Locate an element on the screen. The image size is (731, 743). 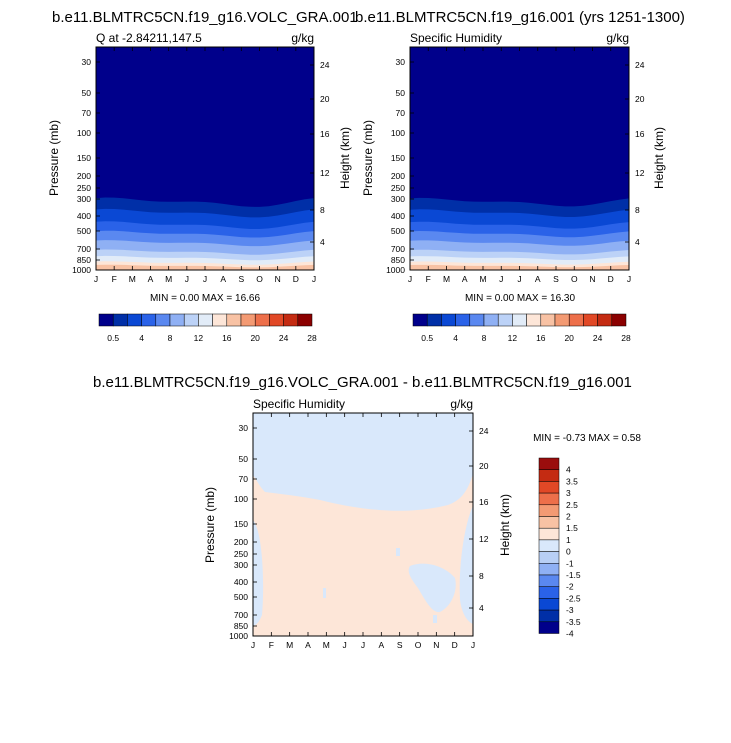
panel-3-ytick-label: 70 is located at coordinates (244, 479).